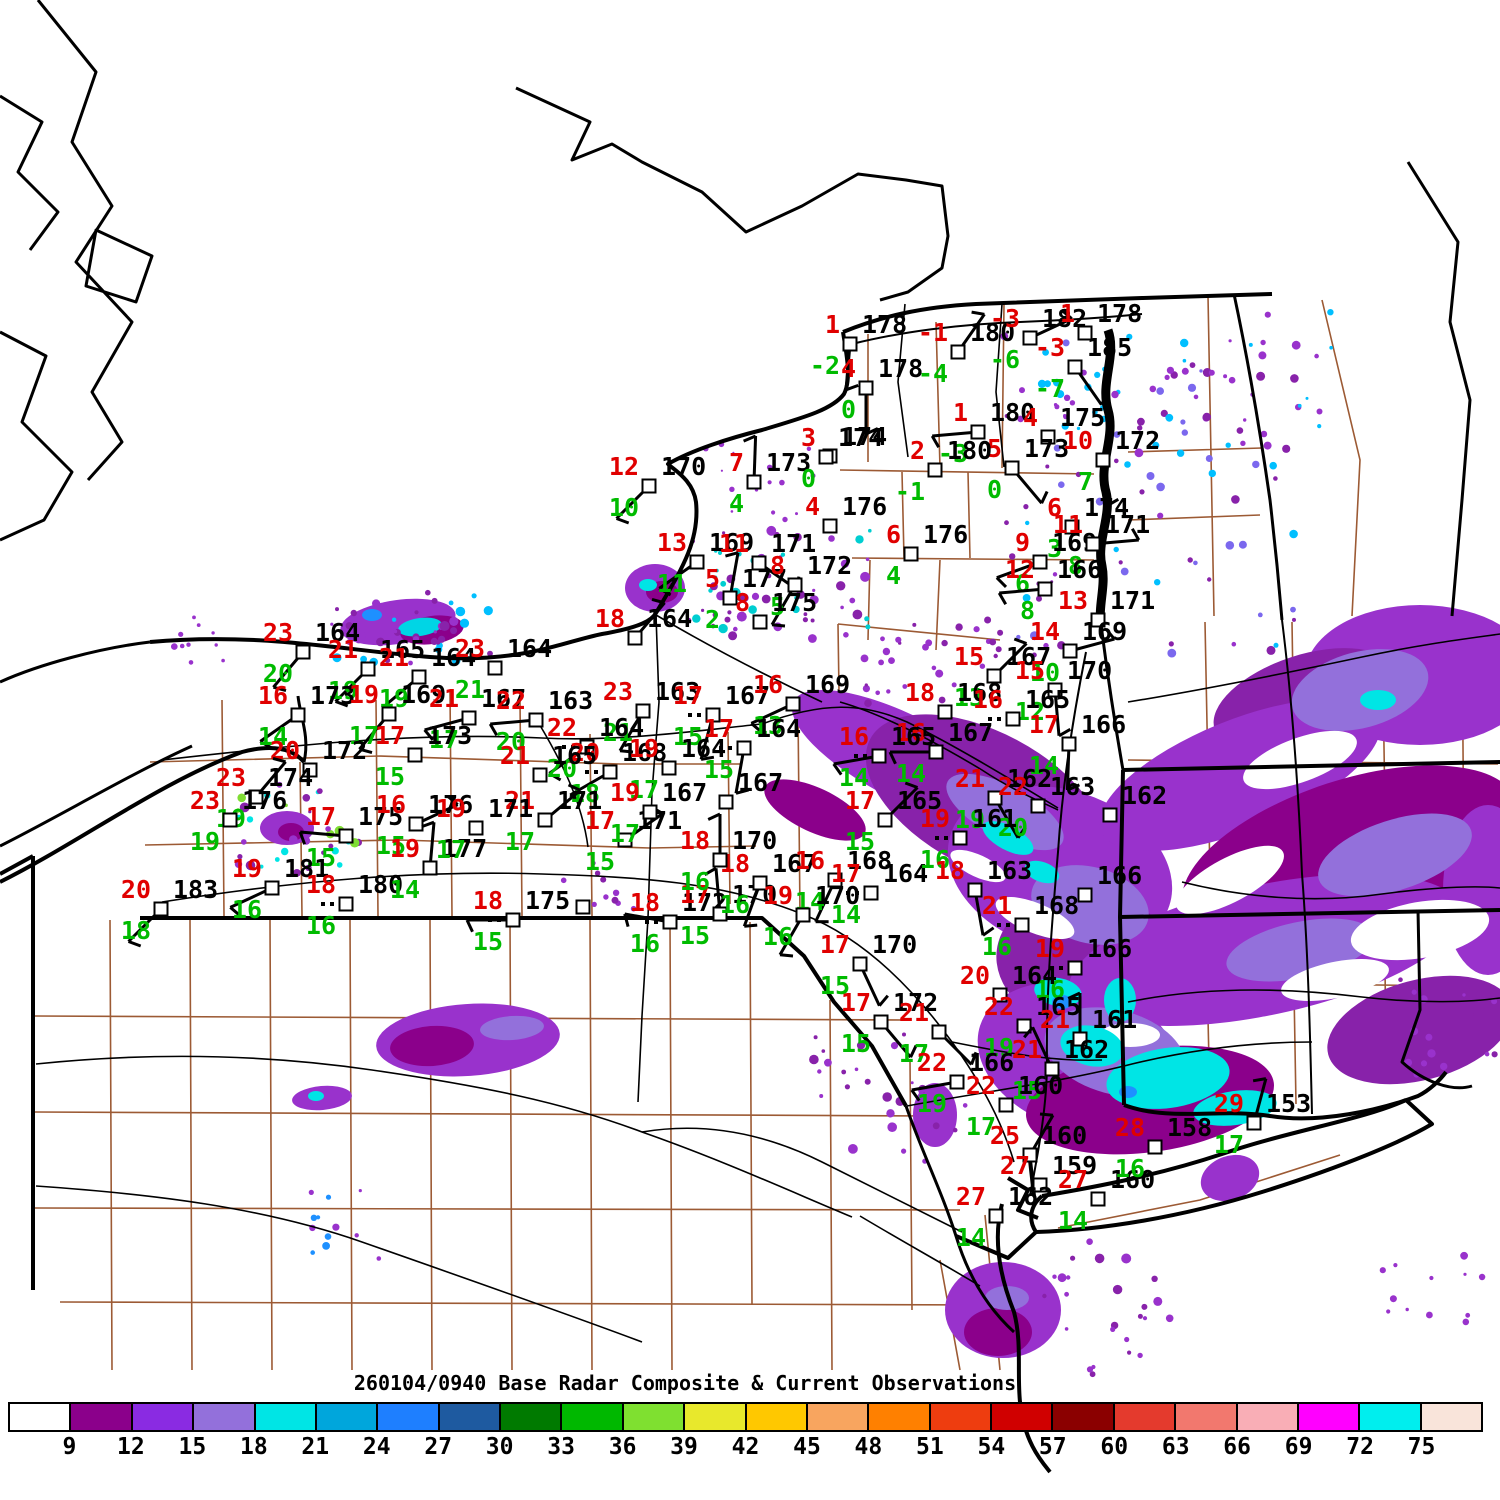  I want to click on station-dewpoint: 8, so click(1075, 565).